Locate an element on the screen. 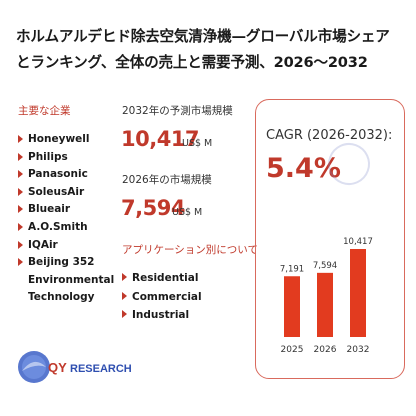 This screenshot has width=416, height=416. company-item: SoleusAir is located at coordinates (66, 193).